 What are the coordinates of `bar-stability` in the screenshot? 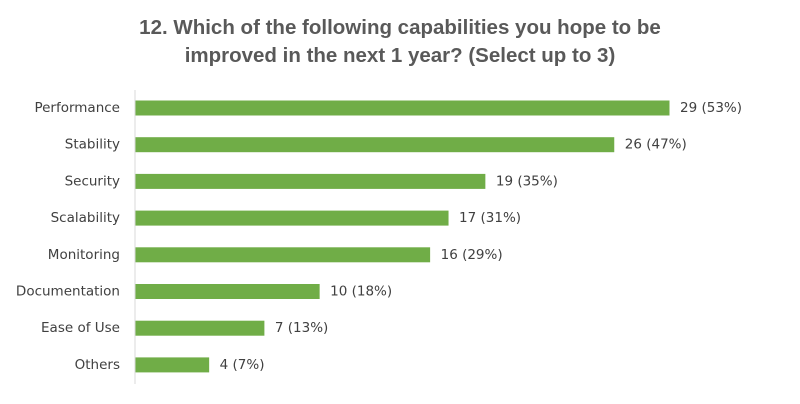 It's located at (375, 145).